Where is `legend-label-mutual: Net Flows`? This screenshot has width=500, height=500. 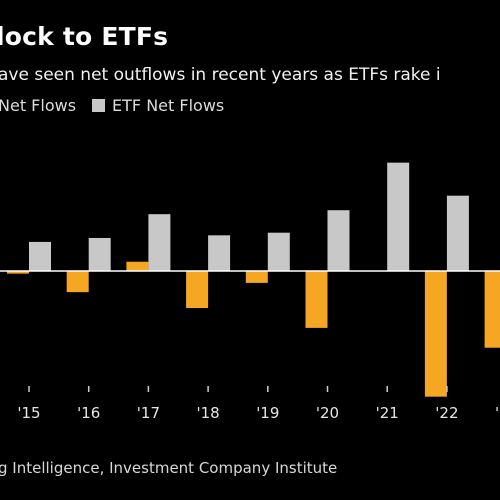 legend-label-mutual: Net Flows is located at coordinates (38, 105).